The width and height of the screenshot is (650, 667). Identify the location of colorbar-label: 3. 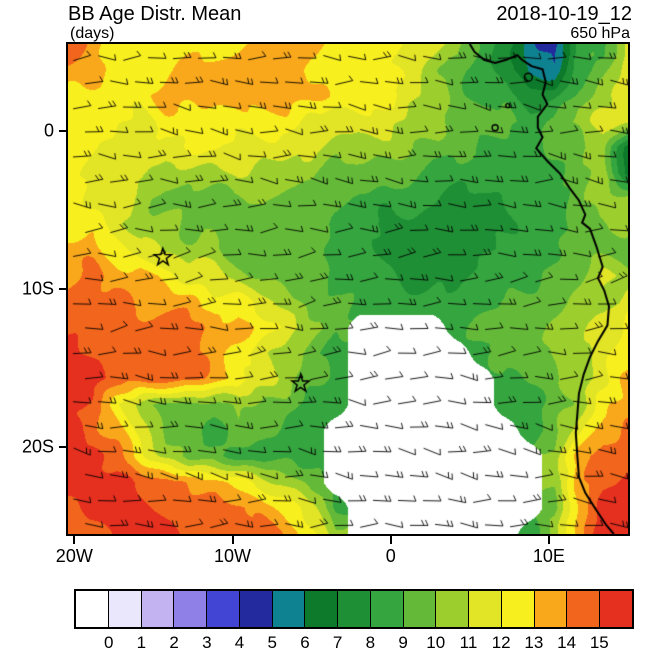
(207, 642).